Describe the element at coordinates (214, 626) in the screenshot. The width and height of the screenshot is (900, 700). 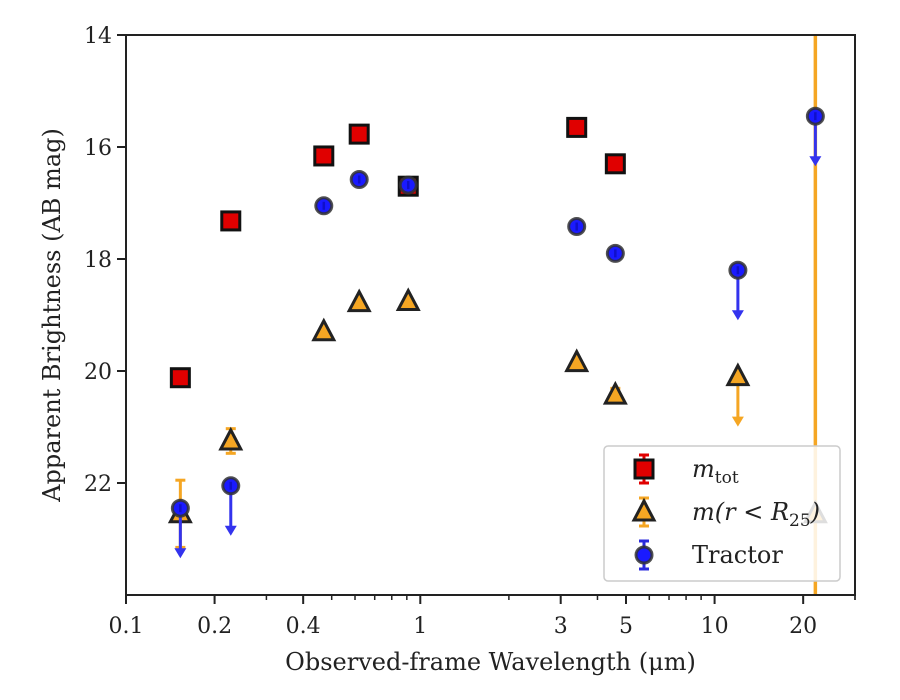
I see `x-tick-label: 0.2` at that location.